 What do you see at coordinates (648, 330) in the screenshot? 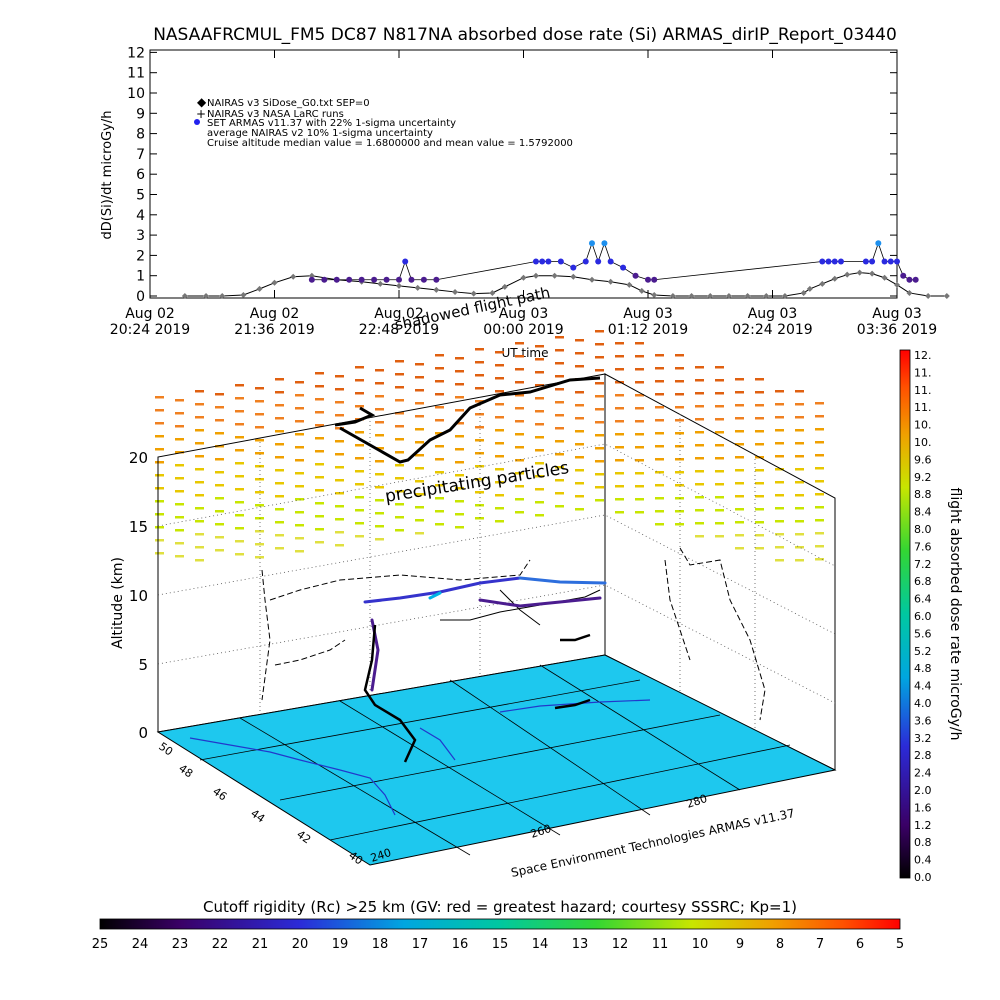
I see `x-tick-label-time: 01:12 2019` at bounding box center [648, 330].